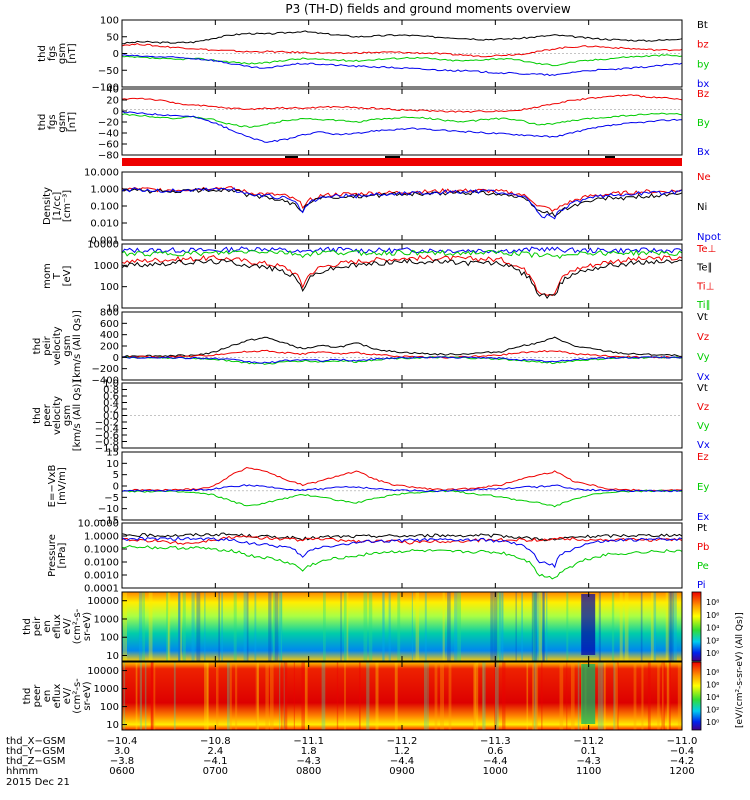  What do you see at coordinates (108, 145) in the screenshot?
I see `y-tick-label: −60` at bounding box center [108, 145].